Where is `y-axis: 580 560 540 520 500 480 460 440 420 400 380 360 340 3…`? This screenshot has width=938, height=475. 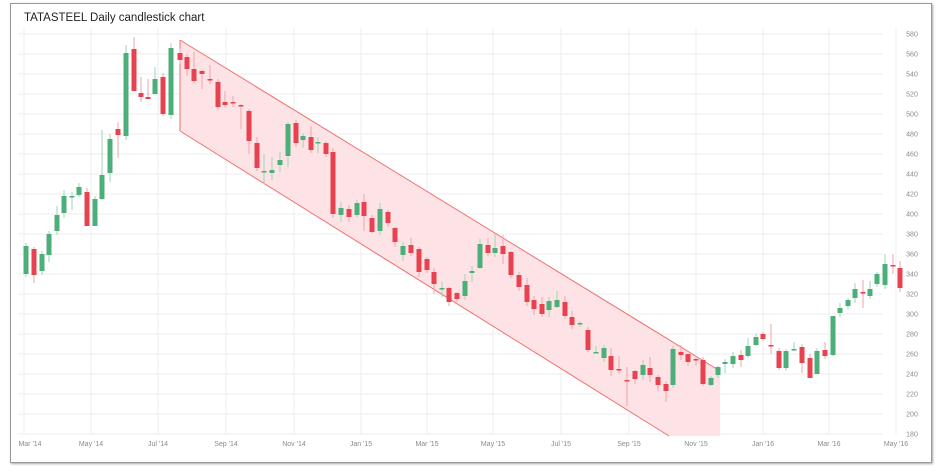
y-axis: 580 560 540 520 500 480 460 440 420 400 380 360 340 3… is located at coordinates (912, 235).